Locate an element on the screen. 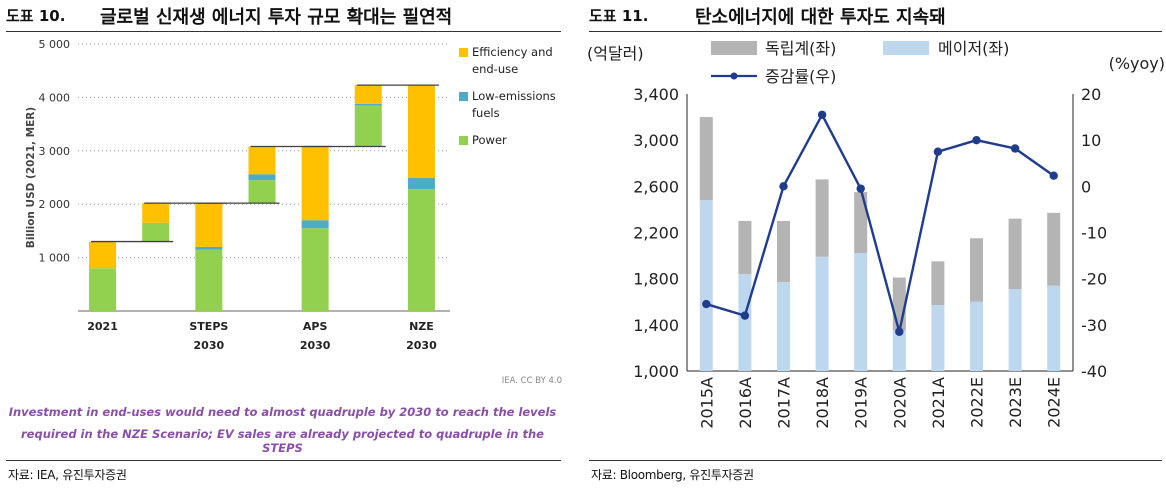  y-tick-label: 4 000 is located at coordinates (55, 97).